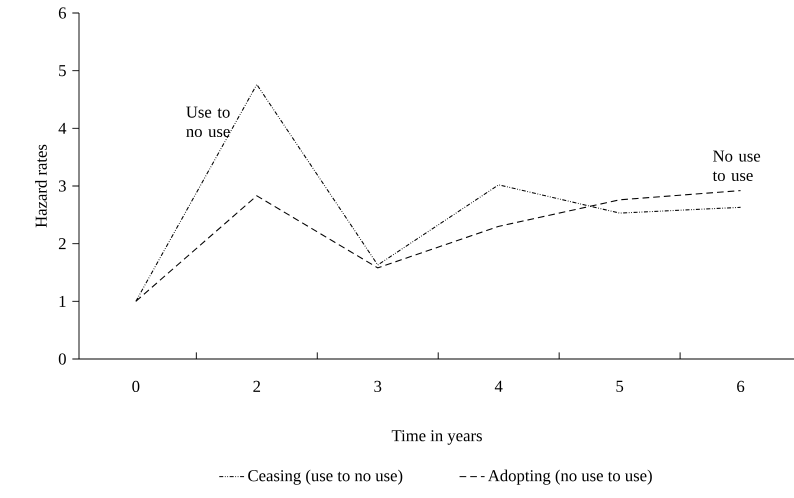 The width and height of the screenshot is (794, 498). I want to click on legend-label: Ceasing (use to no use), so click(325, 477).